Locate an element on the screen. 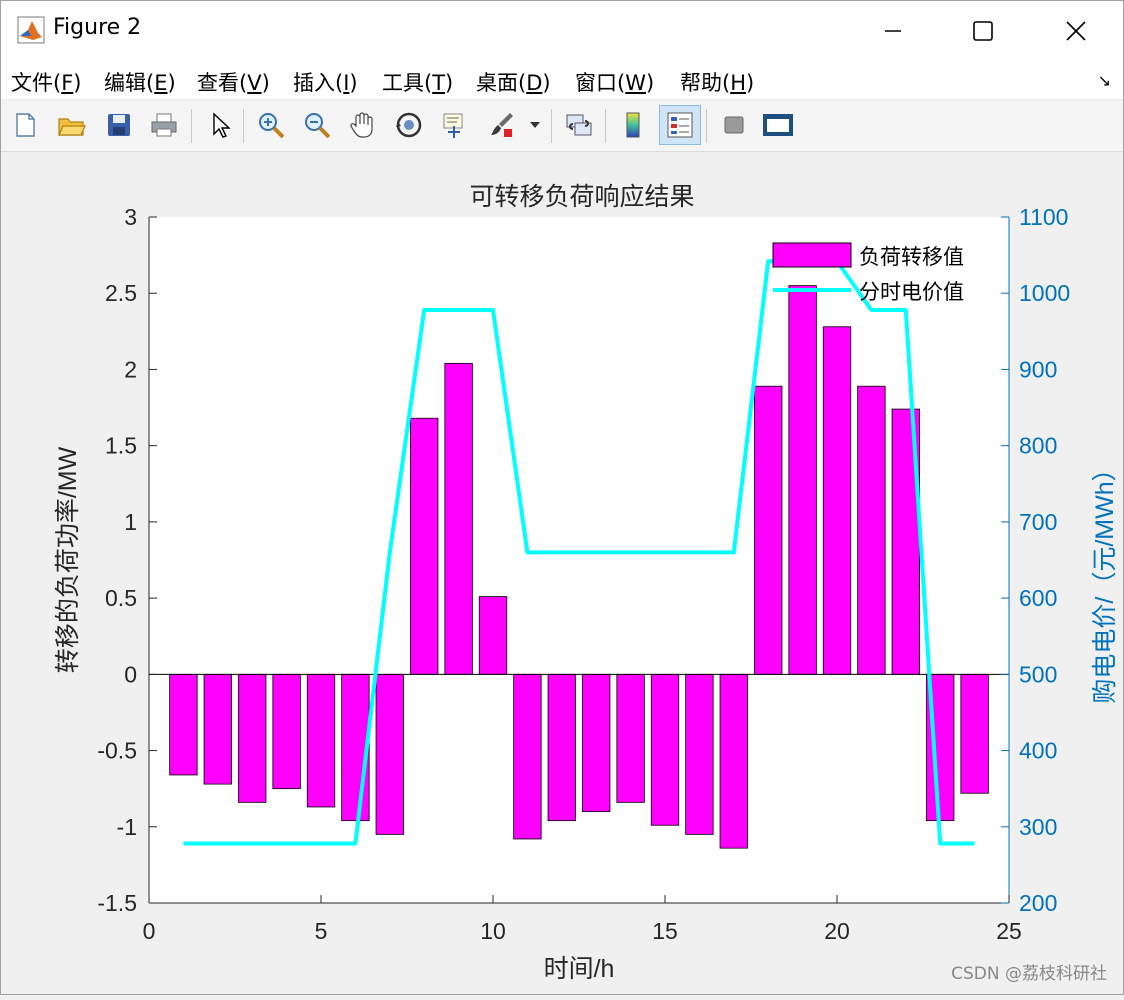 This screenshot has height=1000, width=1124. maximize-icon is located at coordinates (983, 31).